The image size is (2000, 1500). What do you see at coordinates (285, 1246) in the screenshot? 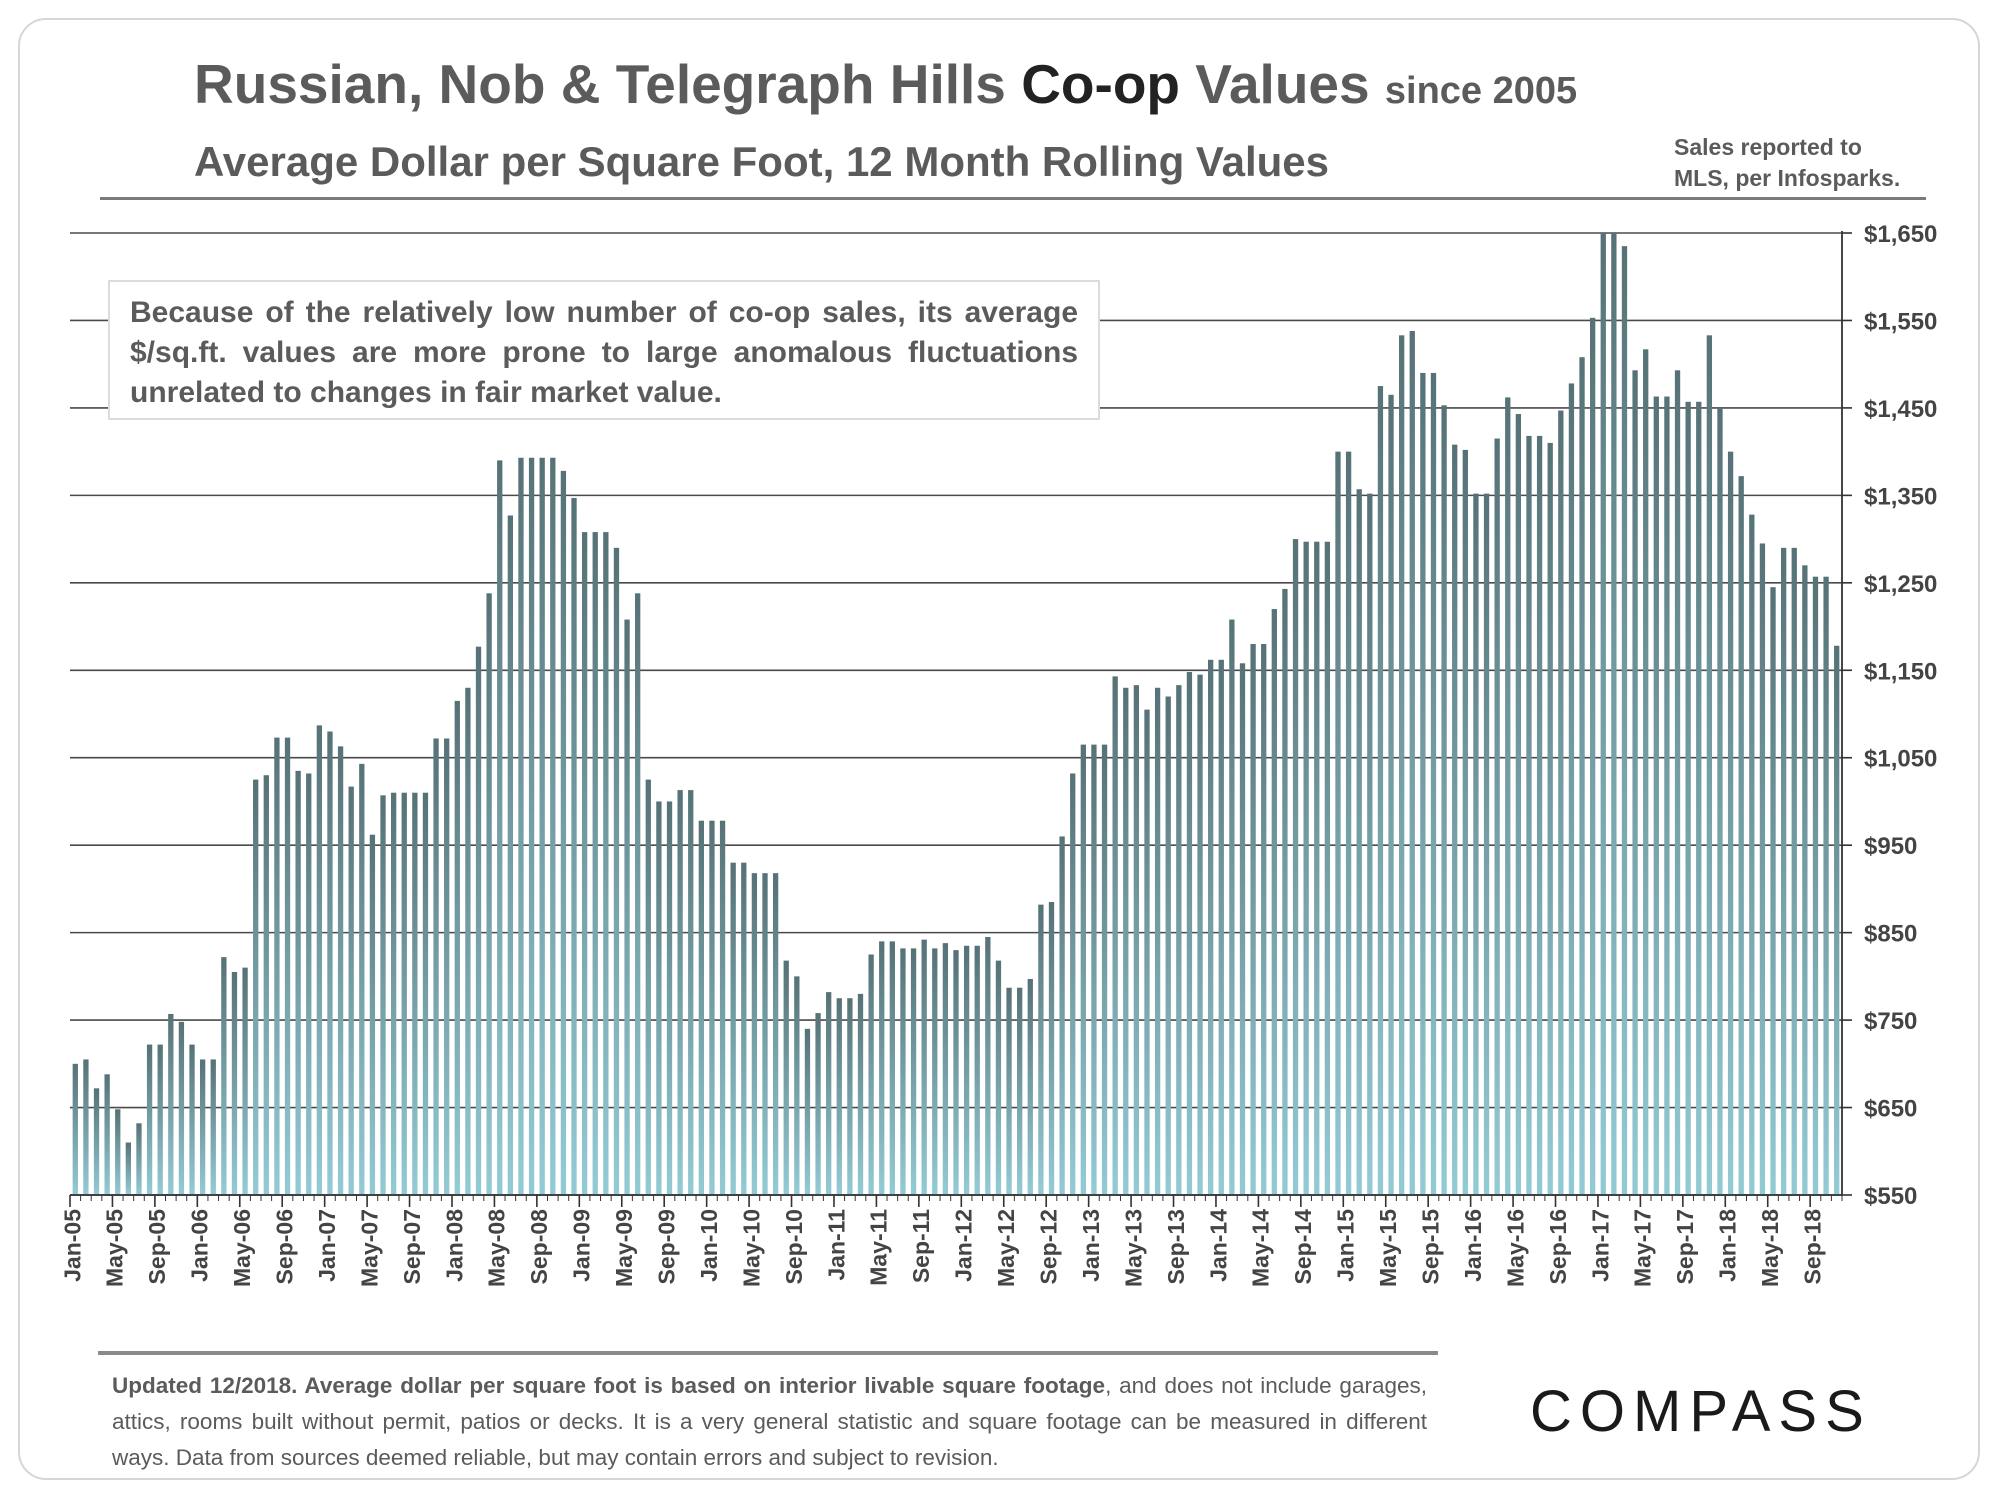
I see `x-tick-label: Sep-06` at bounding box center [285, 1246].